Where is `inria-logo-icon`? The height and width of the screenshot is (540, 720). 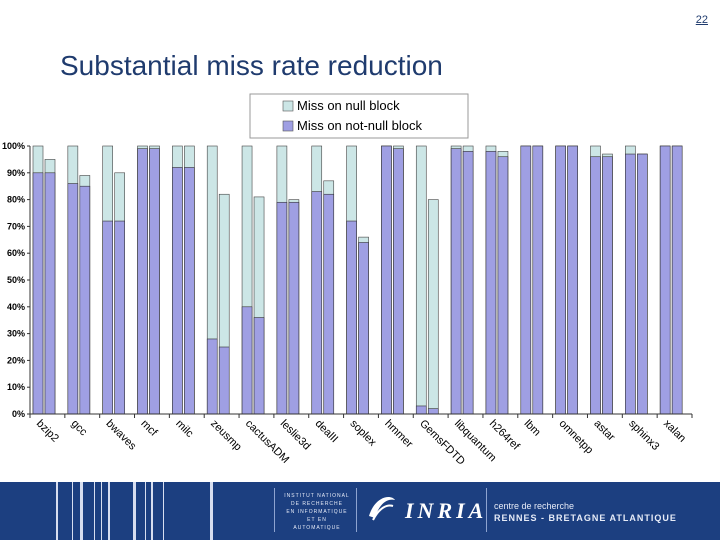 inria-logo-icon is located at coordinates (382, 509).